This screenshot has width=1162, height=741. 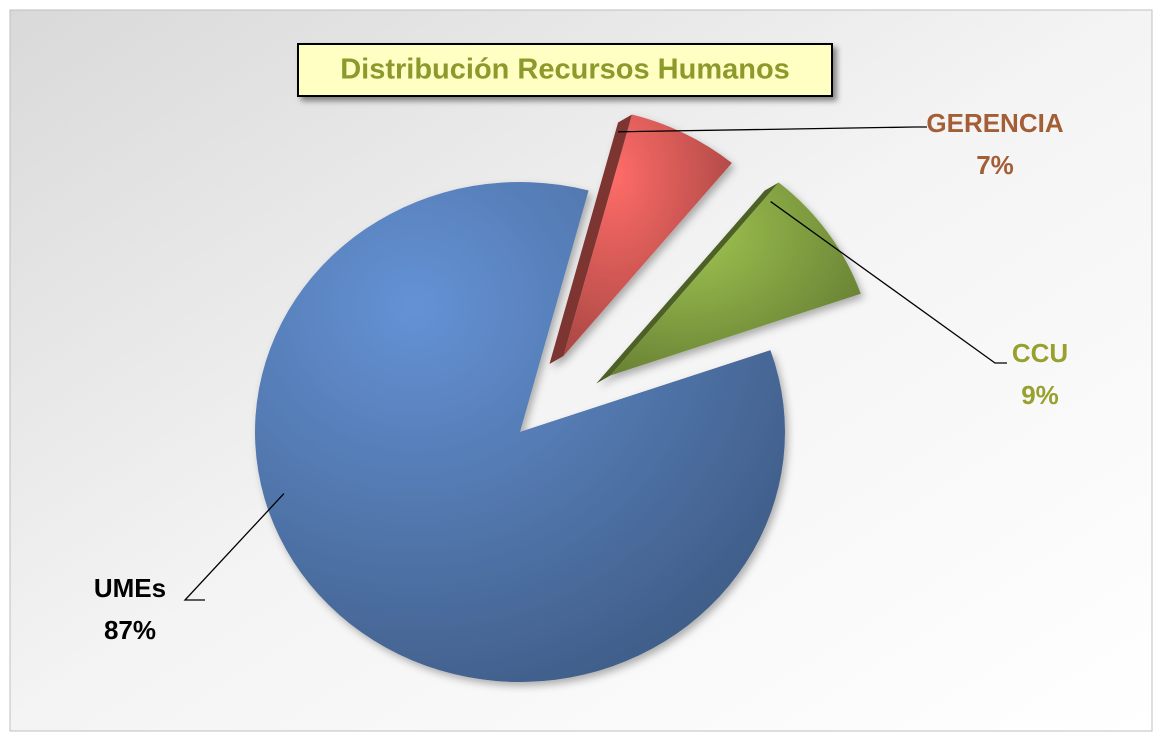 What do you see at coordinates (1040, 353) in the screenshot?
I see `data-label-name: CCU` at bounding box center [1040, 353].